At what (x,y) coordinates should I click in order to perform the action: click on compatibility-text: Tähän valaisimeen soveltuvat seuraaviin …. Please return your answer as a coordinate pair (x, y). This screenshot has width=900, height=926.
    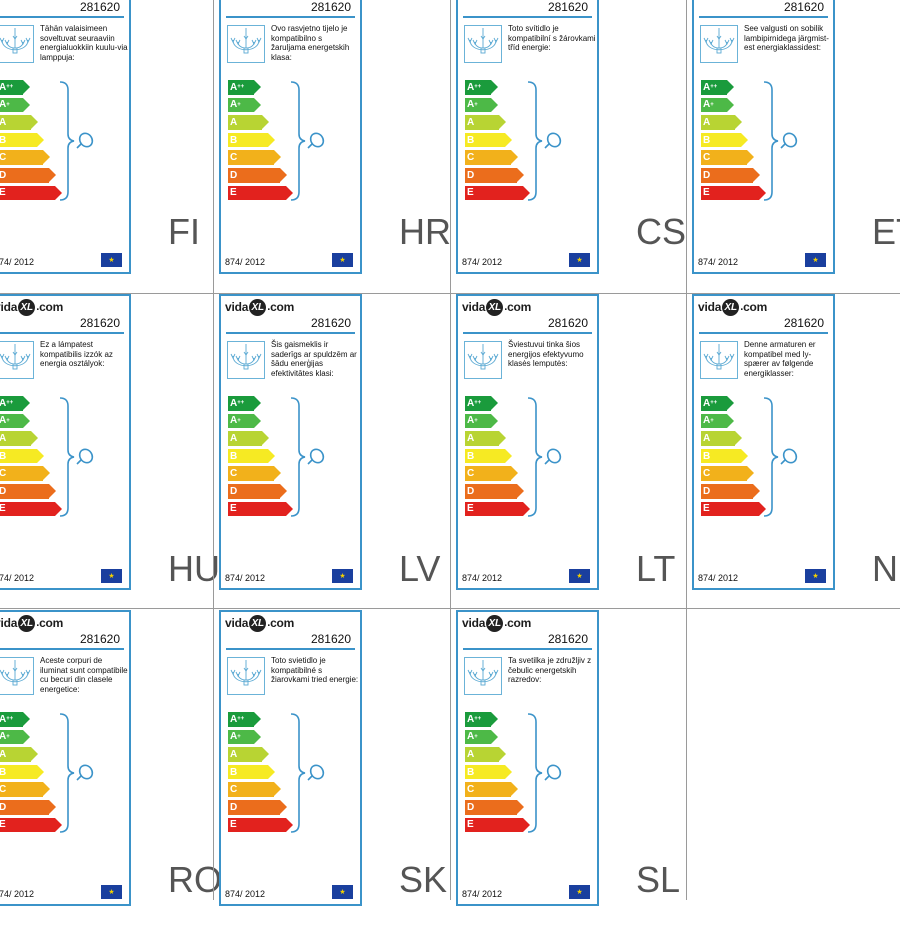
    Looking at the image, I should click on (84, 43).